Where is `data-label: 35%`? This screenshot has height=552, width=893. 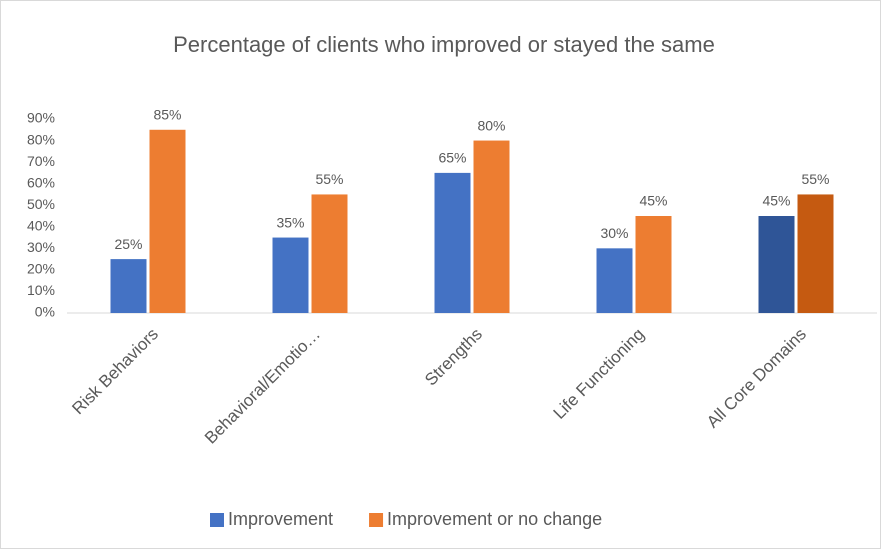 data-label: 35% is located at coordinates (290, 222).